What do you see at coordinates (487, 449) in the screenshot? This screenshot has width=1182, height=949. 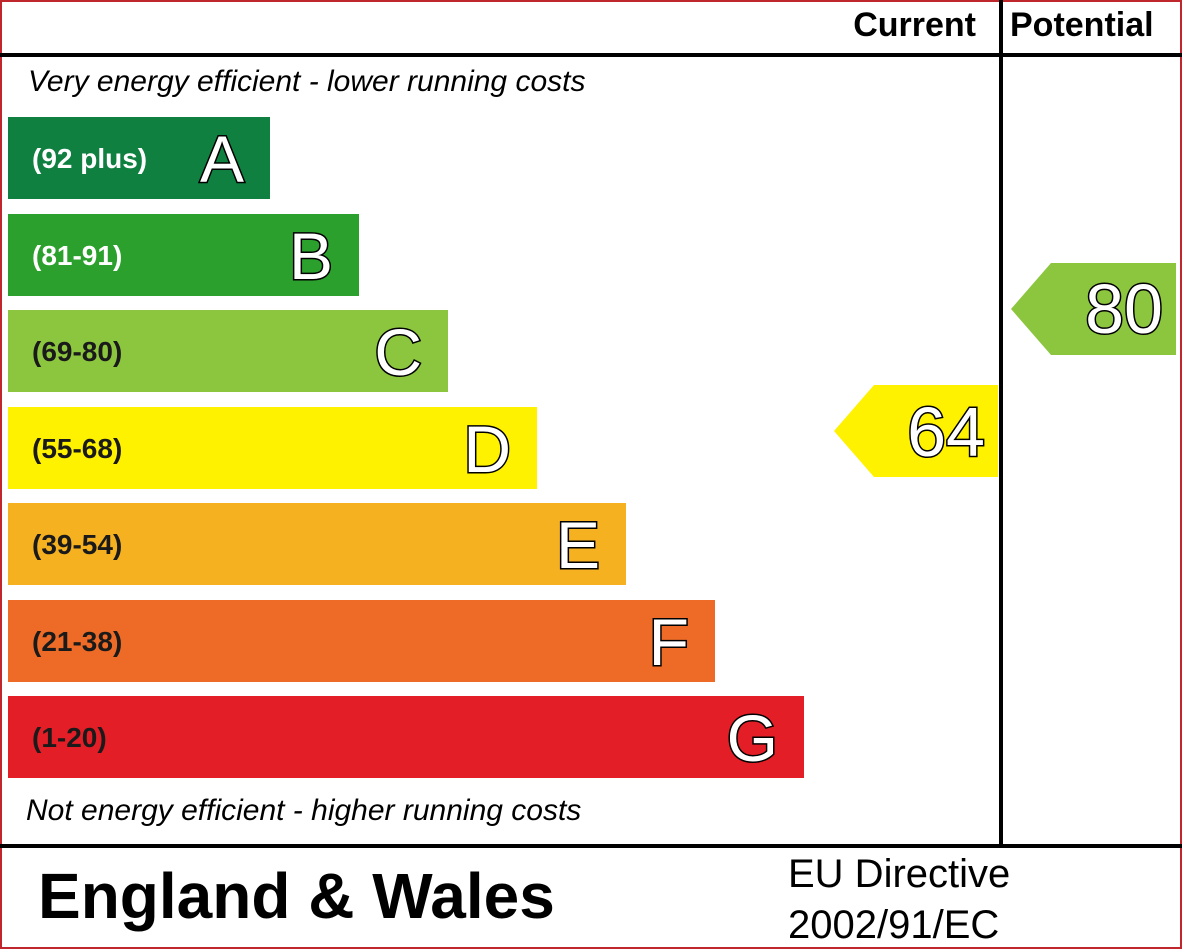 I see `band-d-letter: D` at bounding box center [487, 449].